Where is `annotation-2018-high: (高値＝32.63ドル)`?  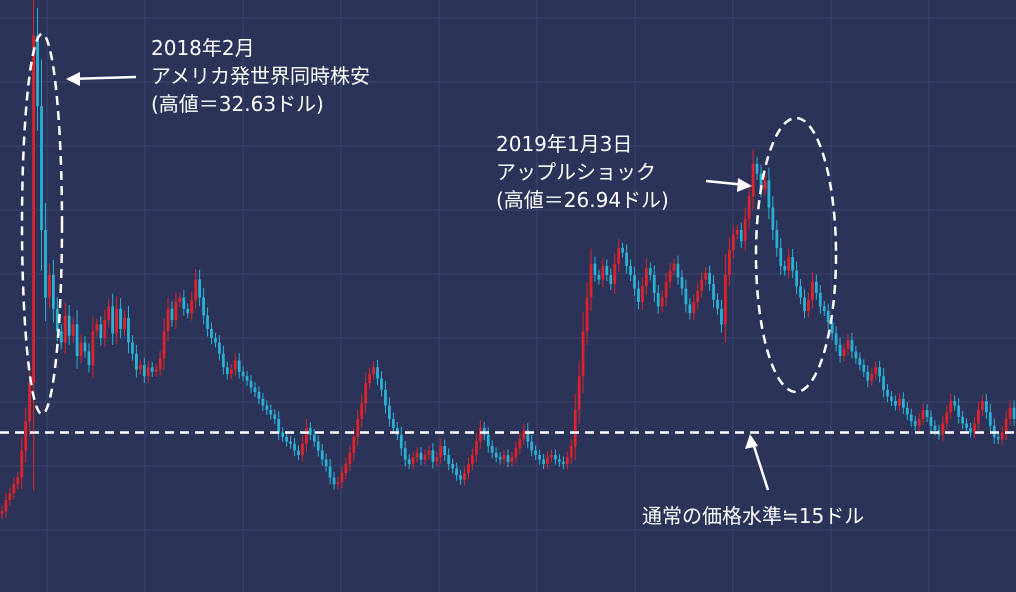 annotation-2018-high: (高値＝32.63ドル) is located at coordinates (237, 104).